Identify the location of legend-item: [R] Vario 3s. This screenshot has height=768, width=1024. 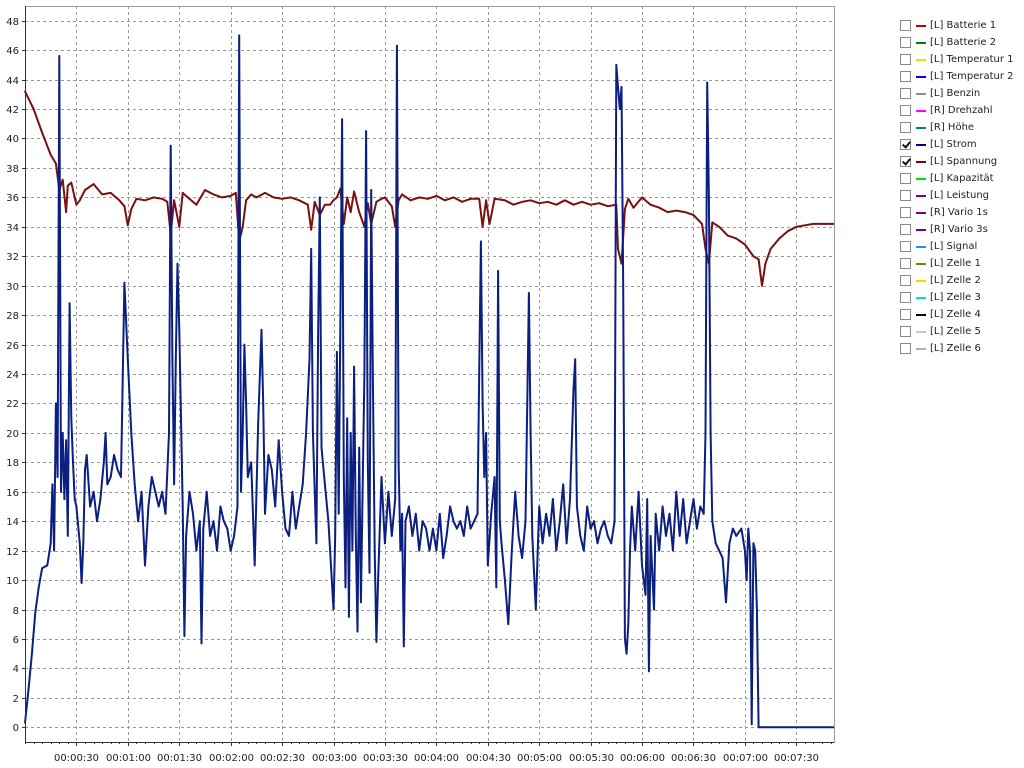
(960, 229).